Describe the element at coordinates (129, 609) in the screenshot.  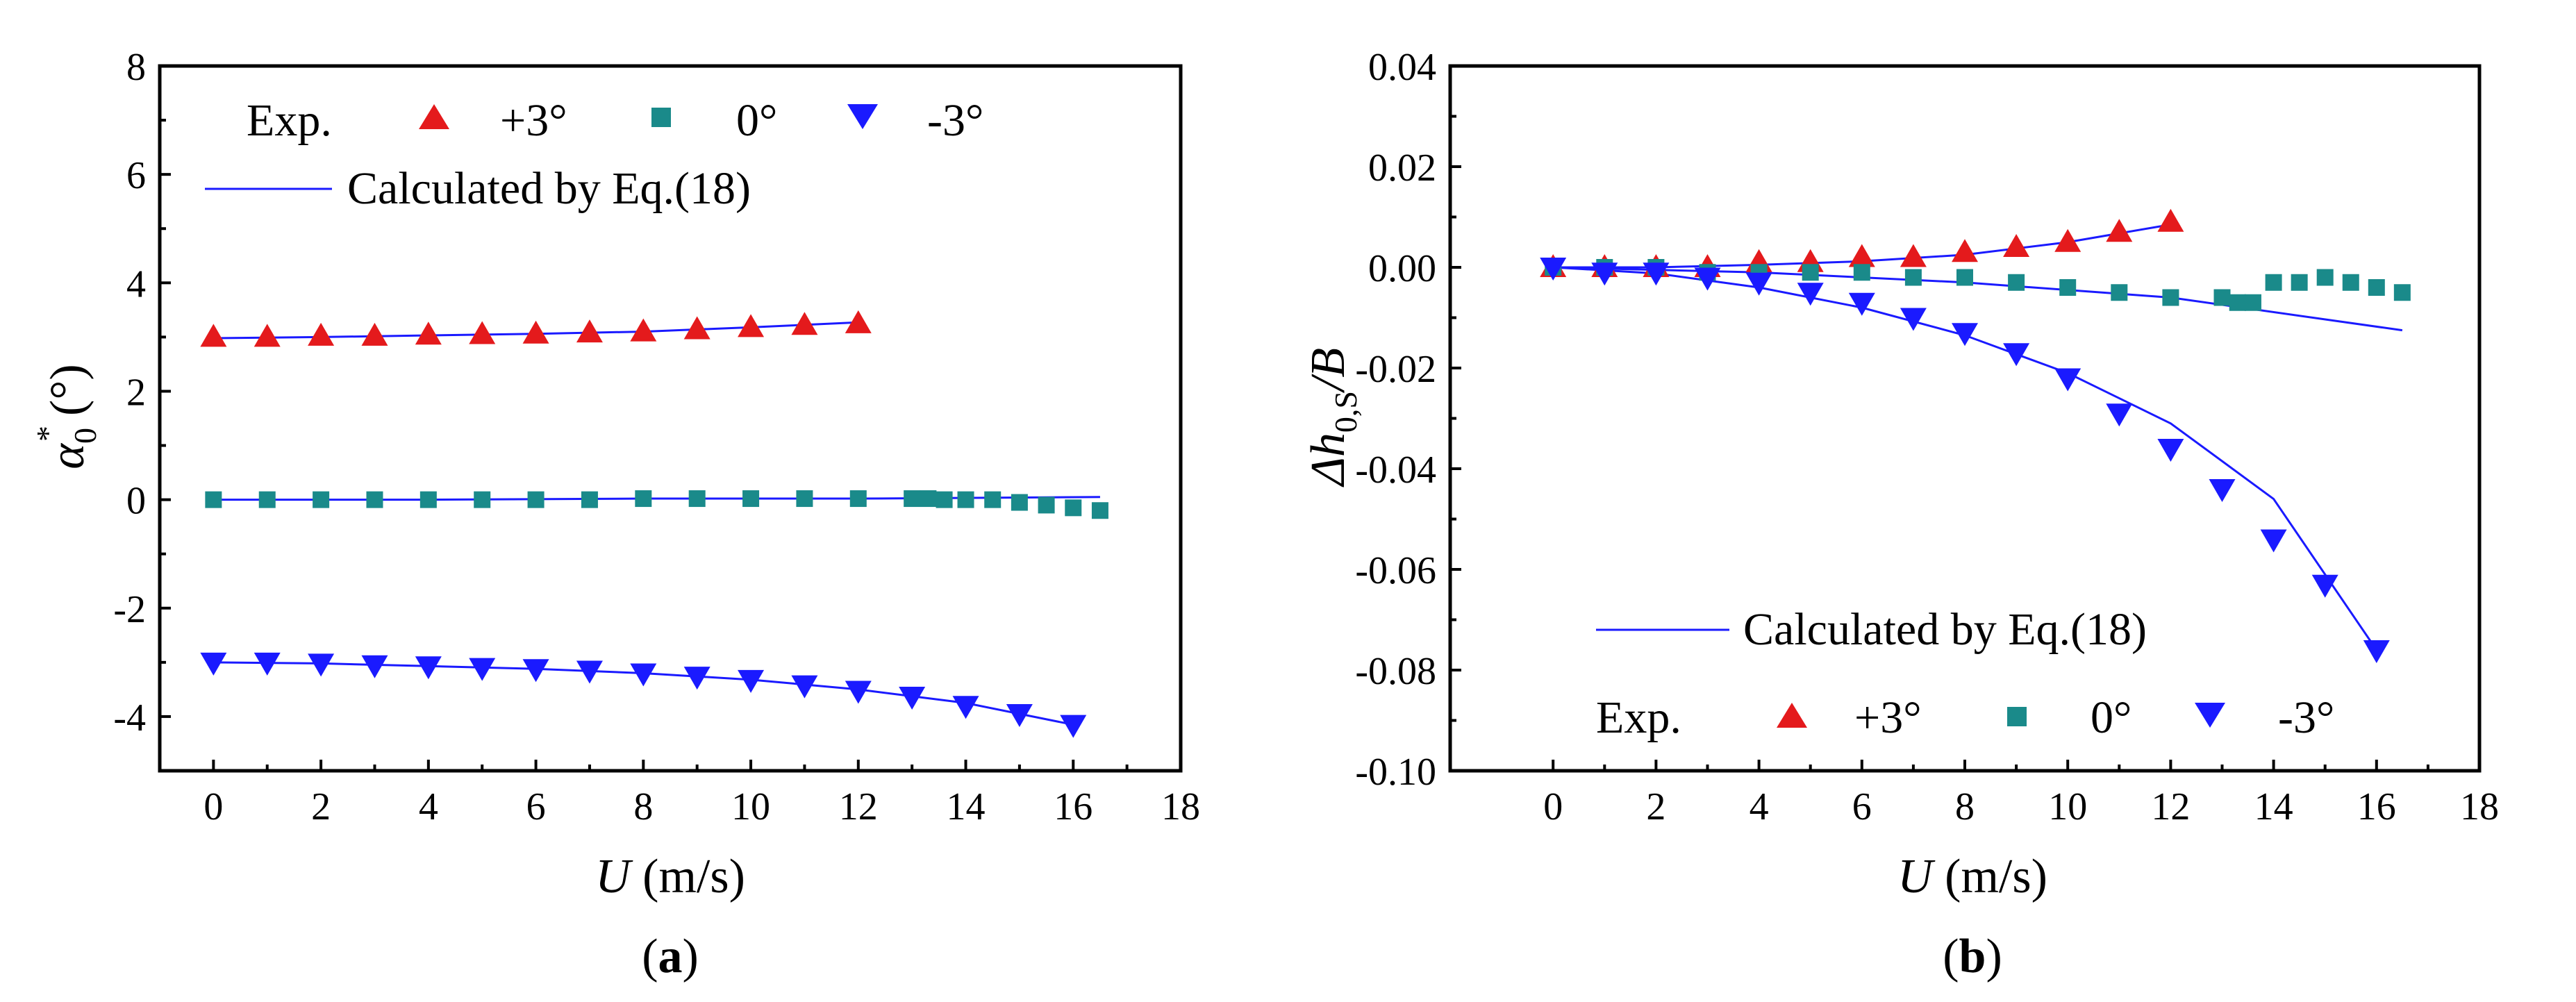
I see `y-tick-label: -2` at that location.